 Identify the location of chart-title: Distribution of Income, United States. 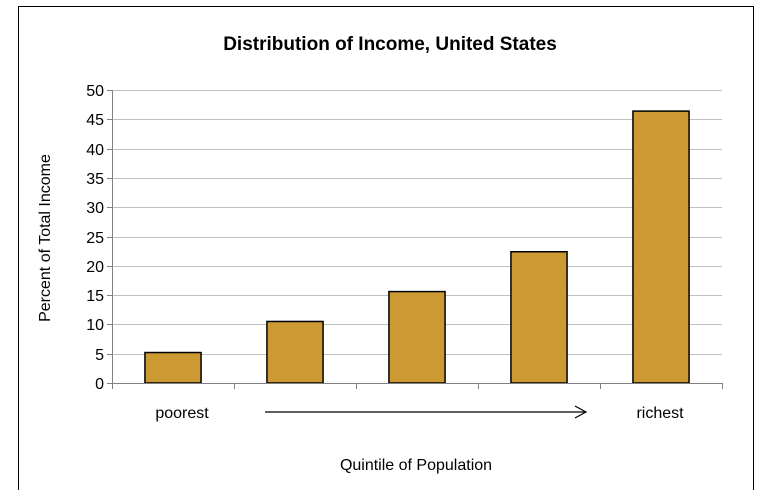
(390, 44).